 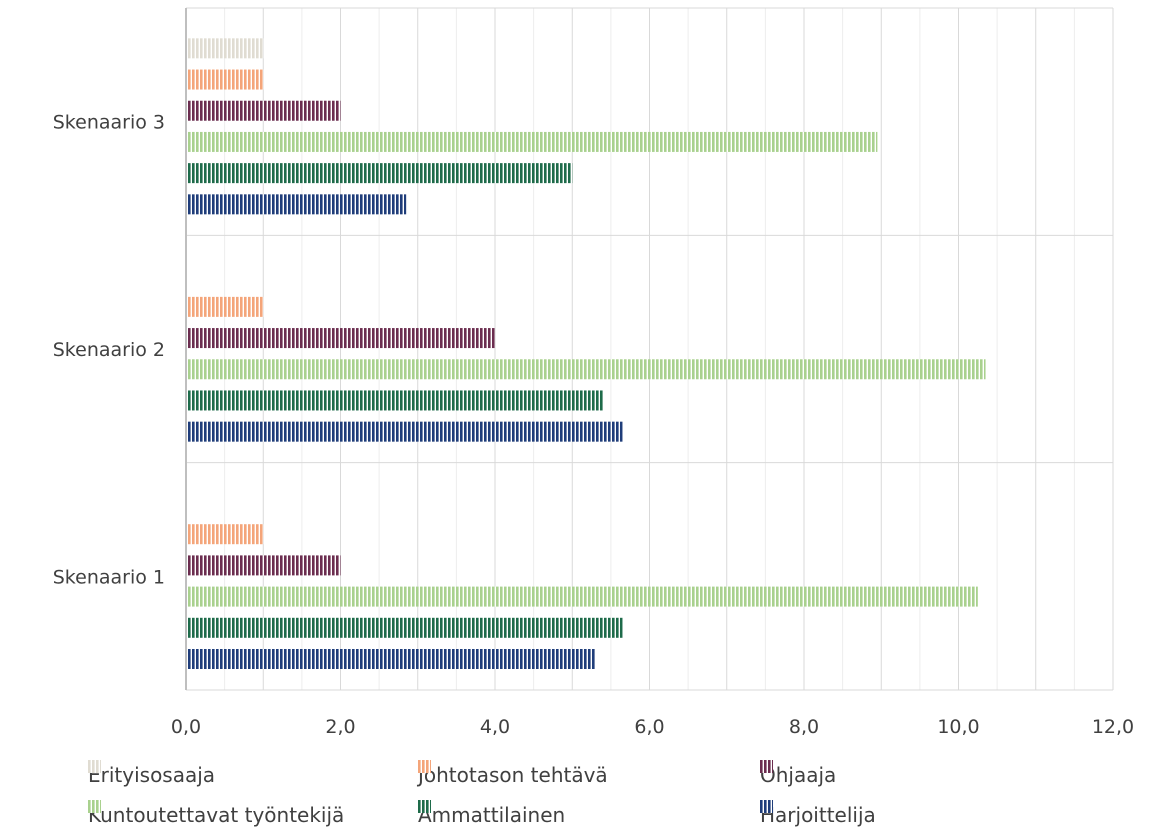 I want to click on category-label: Skenaario 3, so click(x=109, y=123).